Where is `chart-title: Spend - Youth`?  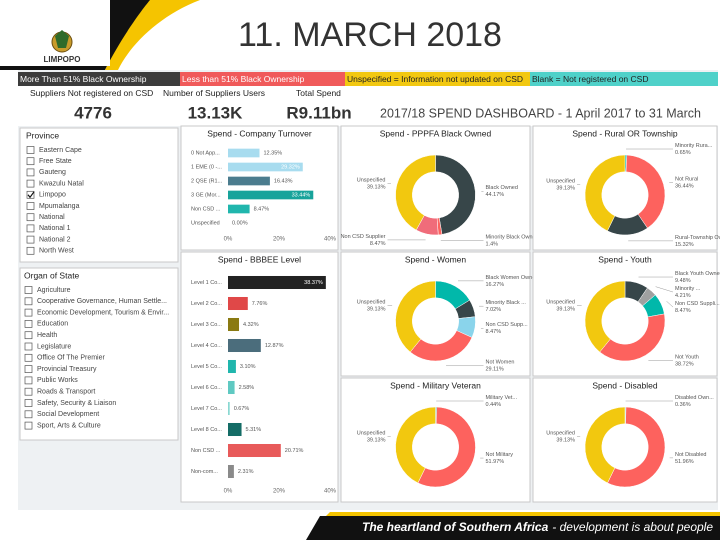
chart-title: Spend - Youth is located at coordinates (625, 259).